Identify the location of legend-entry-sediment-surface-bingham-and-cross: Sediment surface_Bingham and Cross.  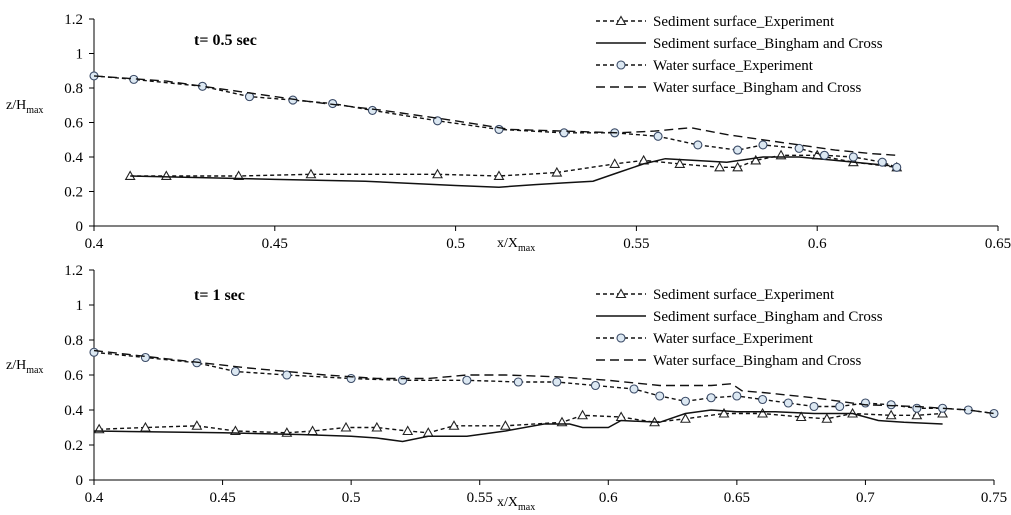
(739, 317).